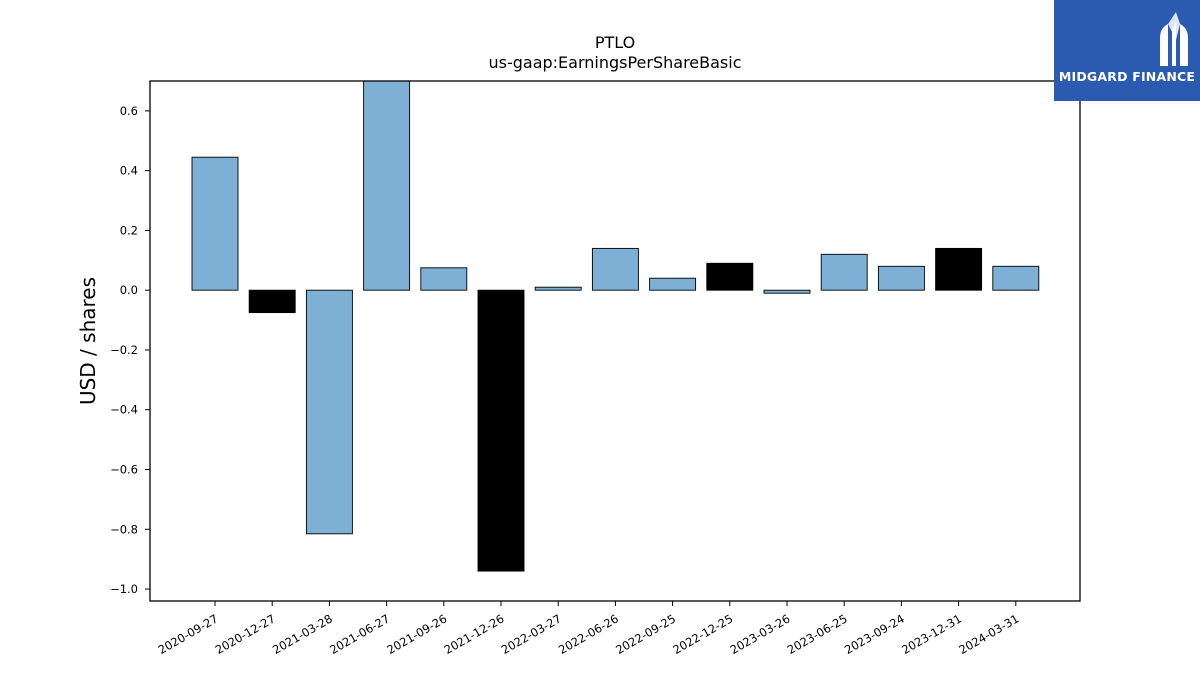 The height and width of the screenshot is (675, 1200). Describe the element at coordinates (1127, 76) in the screenshot. I see `logo-text: MIDGARD FINANCE` at that location.